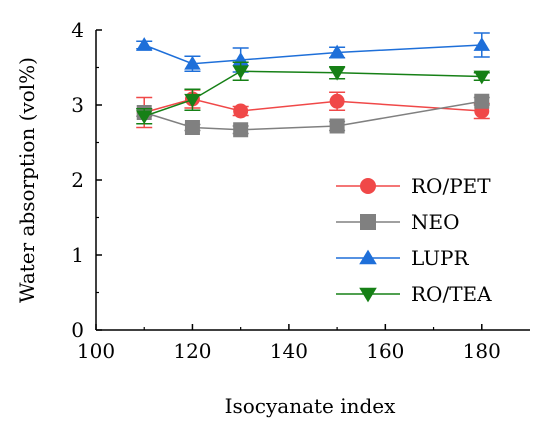 This screenshot has height=427, width=550. I want to click on series-ro-tea, so click(313, 93).